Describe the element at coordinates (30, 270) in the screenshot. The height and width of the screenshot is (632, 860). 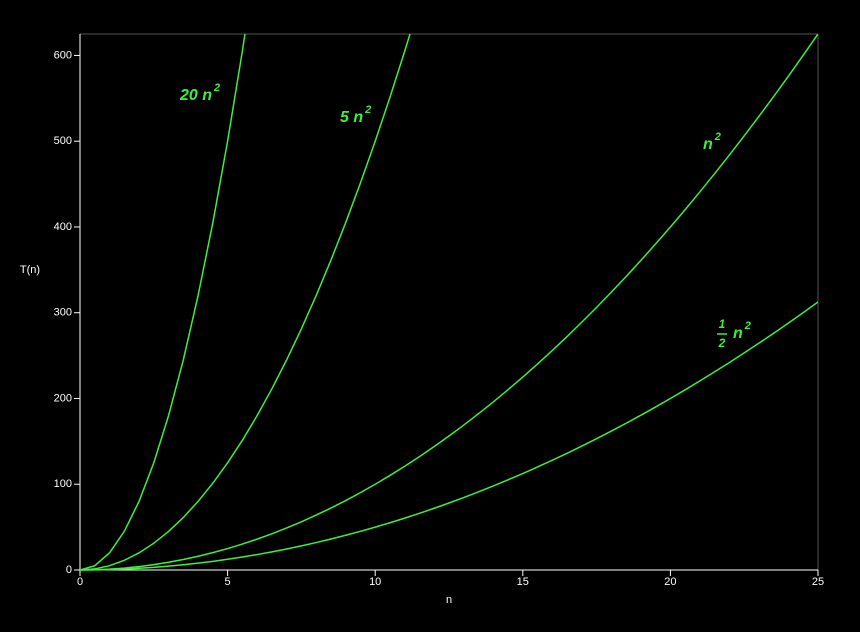
I see `y-axis-label: T(n)` at that location.